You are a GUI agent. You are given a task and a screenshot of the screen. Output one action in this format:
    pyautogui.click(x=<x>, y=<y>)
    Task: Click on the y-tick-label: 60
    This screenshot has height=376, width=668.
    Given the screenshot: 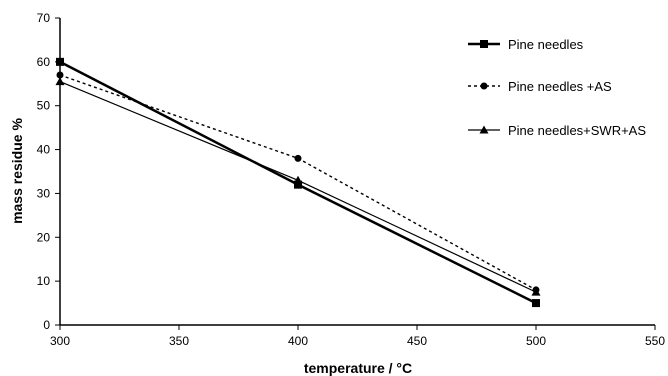 What is the action you would take?
    pyautogui.click(x=44, y=62)
    